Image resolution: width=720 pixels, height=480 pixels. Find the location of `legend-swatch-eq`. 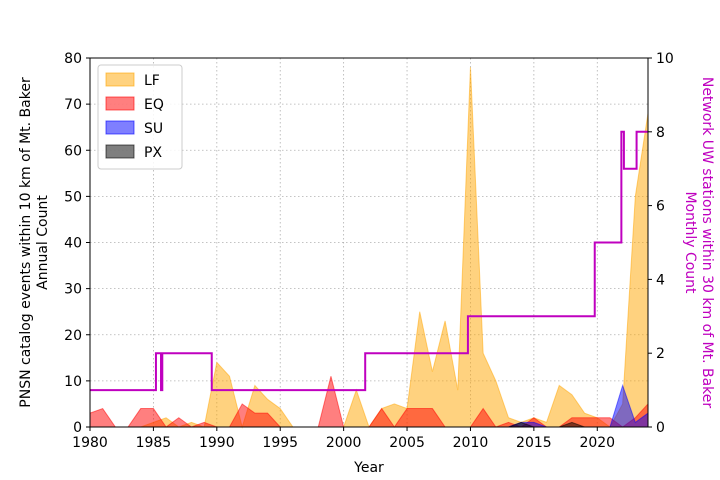

legend-swatch-eq is located at coordinates (120, 103).